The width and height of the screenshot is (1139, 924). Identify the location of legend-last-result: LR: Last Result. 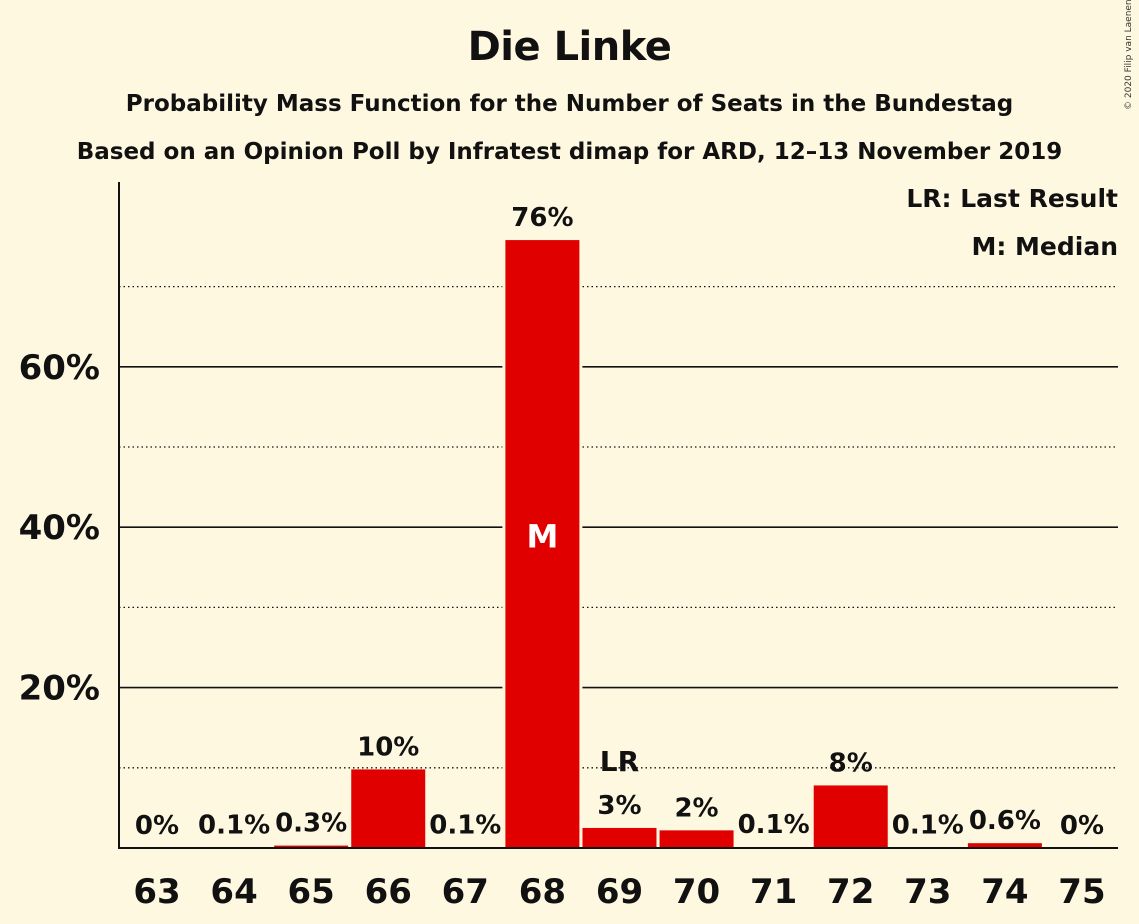
(1012, 198).